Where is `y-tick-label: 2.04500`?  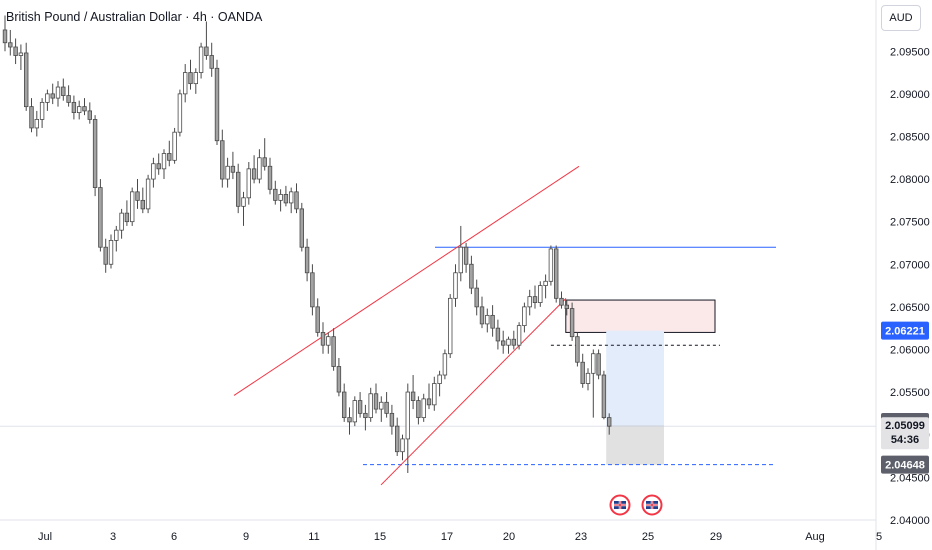
y-tick-label: 2.04500 is located at coordinates (910, 478).